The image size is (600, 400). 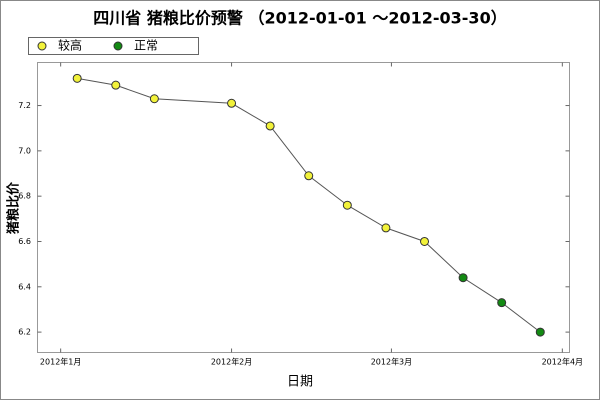 What do you see at coordinates (24, 286) in the screenshot?
I see `y-tick-label: 6.4` at bounding box center [24, 286].